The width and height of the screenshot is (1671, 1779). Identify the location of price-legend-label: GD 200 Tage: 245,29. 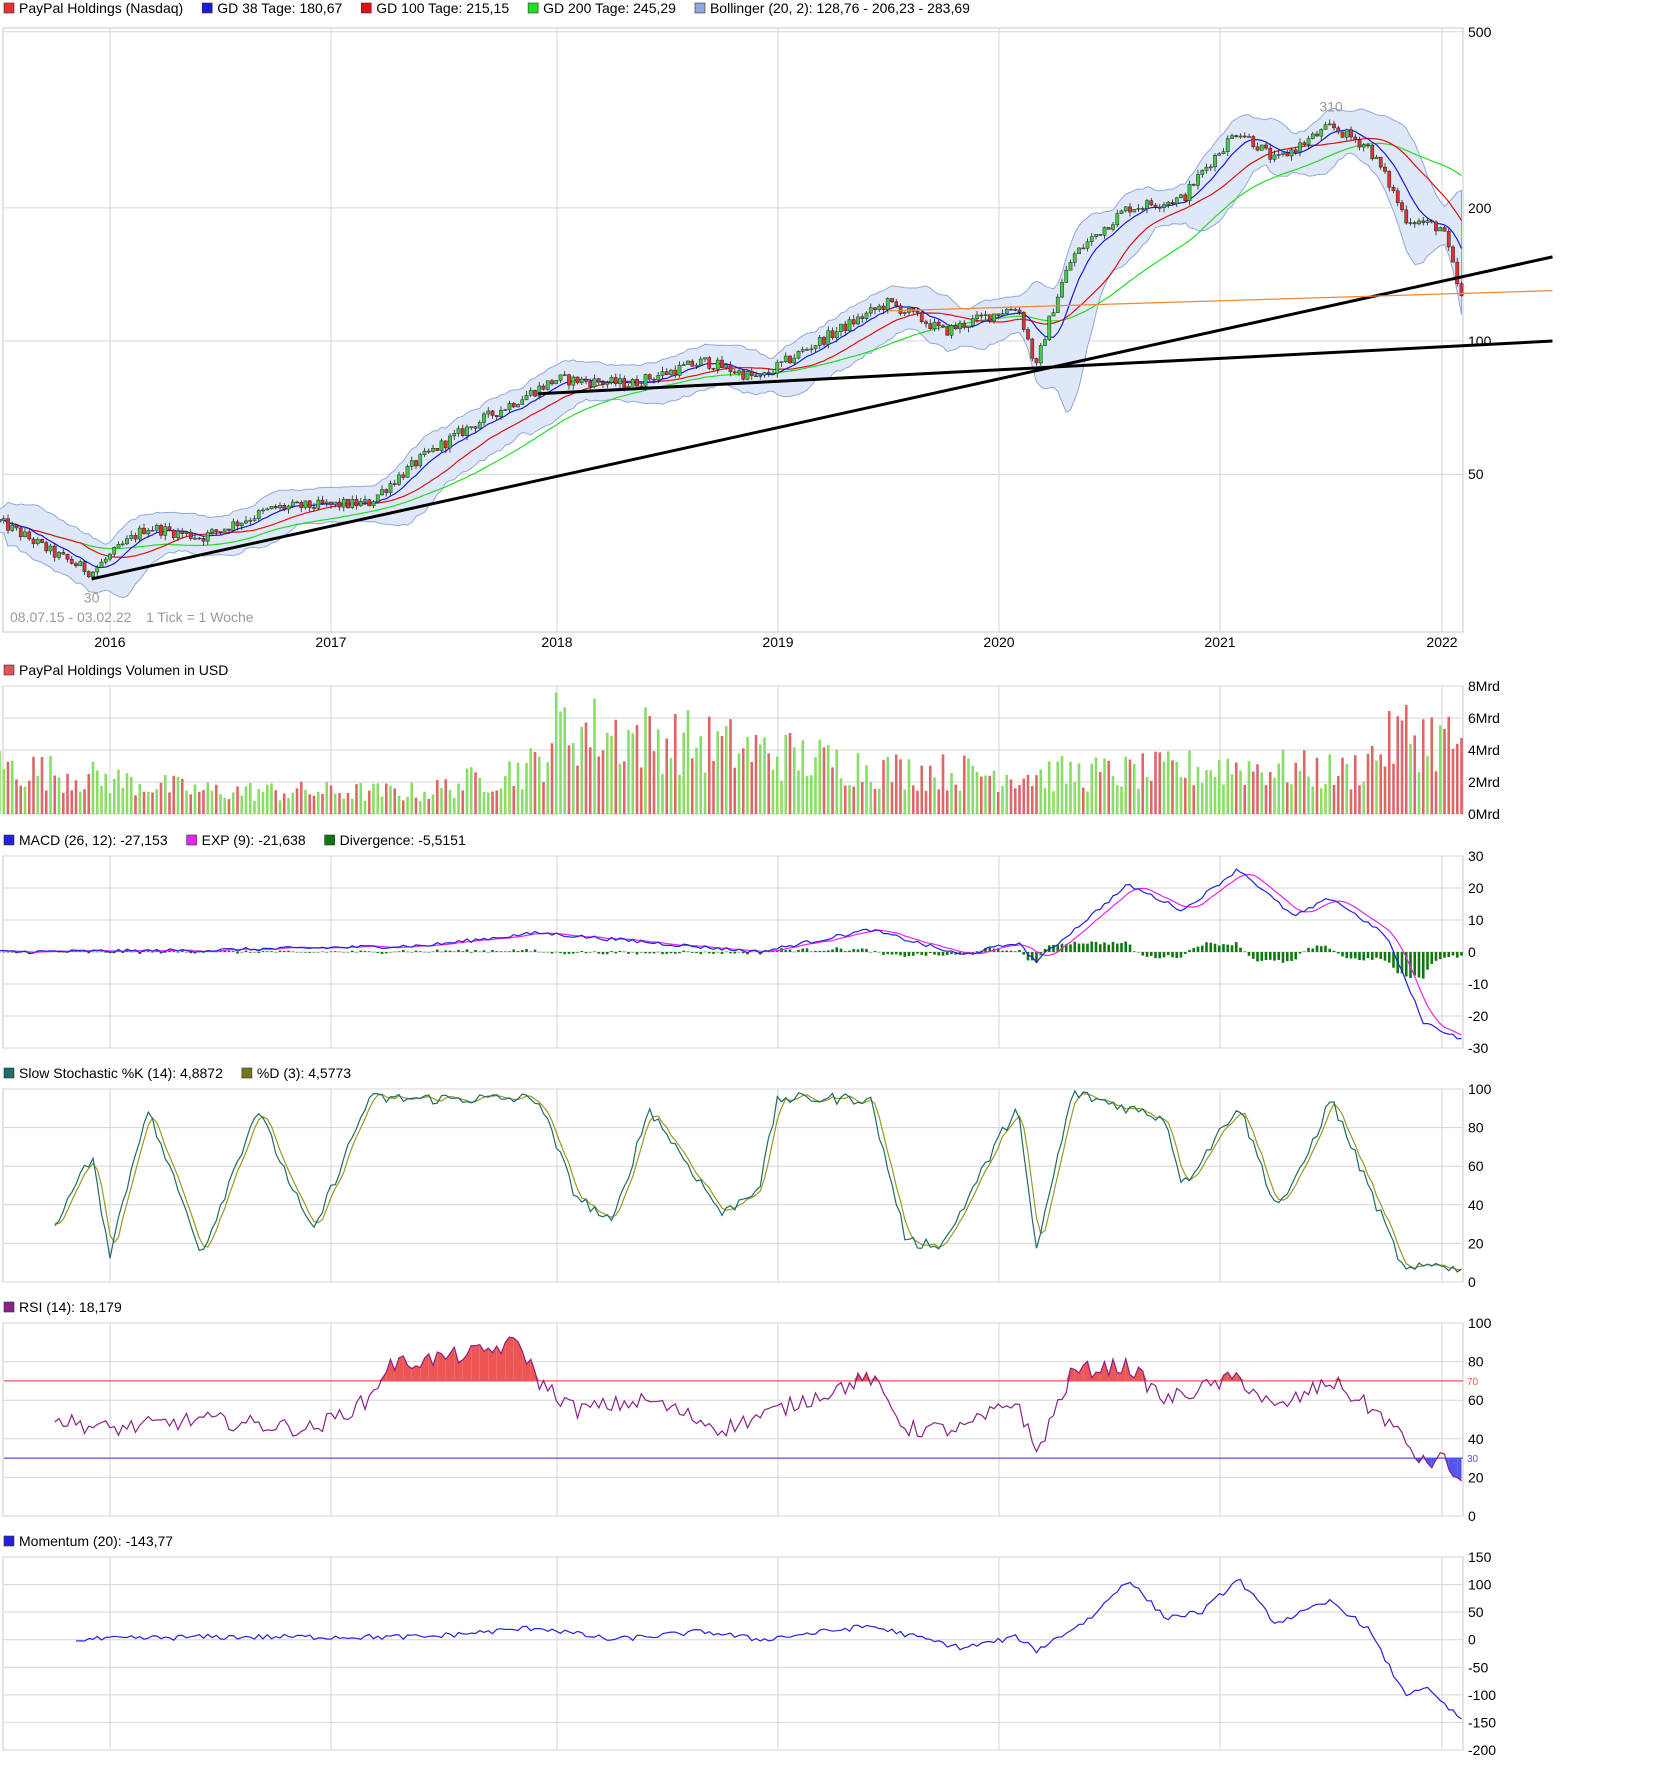
(609, 8).